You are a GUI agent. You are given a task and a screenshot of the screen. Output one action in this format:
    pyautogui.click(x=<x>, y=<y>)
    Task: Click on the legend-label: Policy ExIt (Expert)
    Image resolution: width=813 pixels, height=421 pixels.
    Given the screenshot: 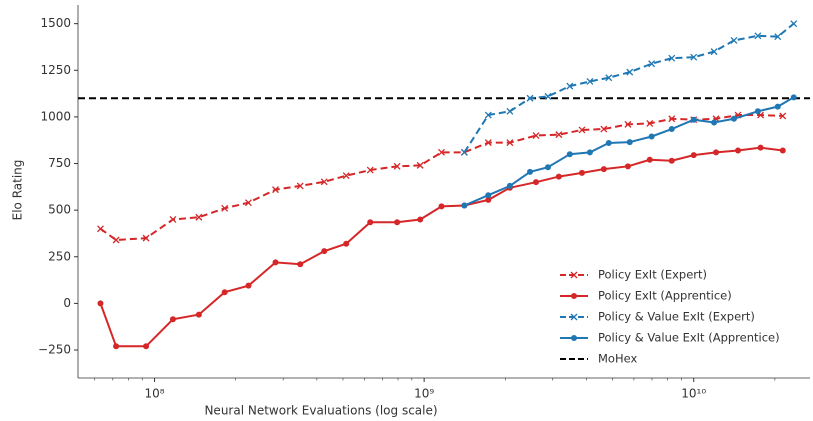 What is the action you would take?
    pyautogui.click(x=652, y=275)
    